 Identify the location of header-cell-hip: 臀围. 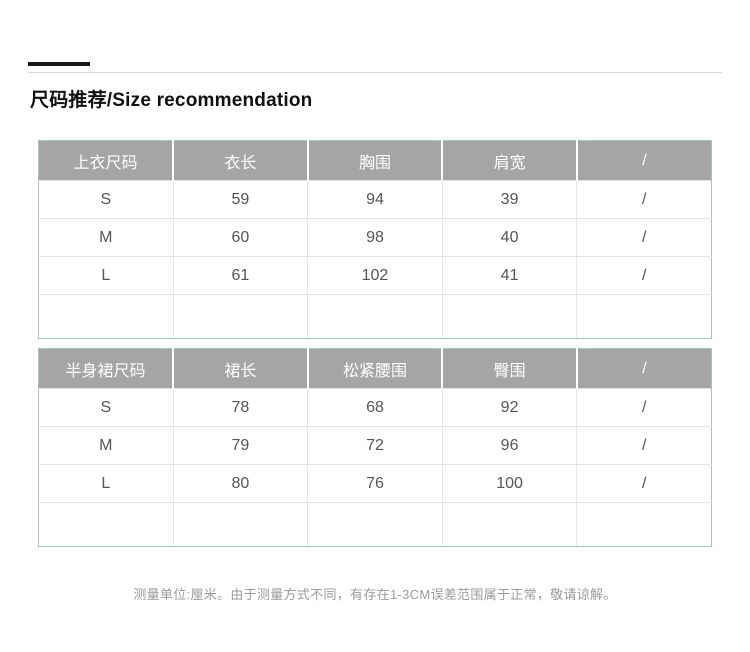
(510, 368).